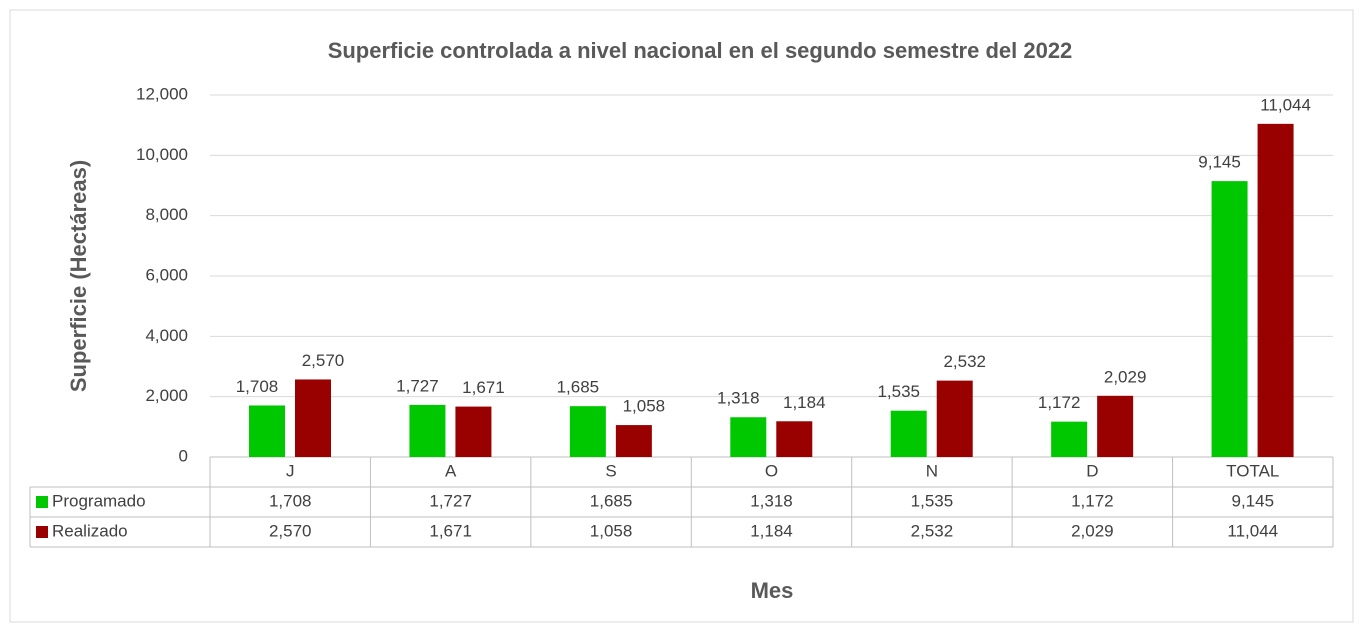  What do you see at coordinates (772, 590) in the screenshot?
I see `x-axis-label: Mes` at bounding box center [772, 590].